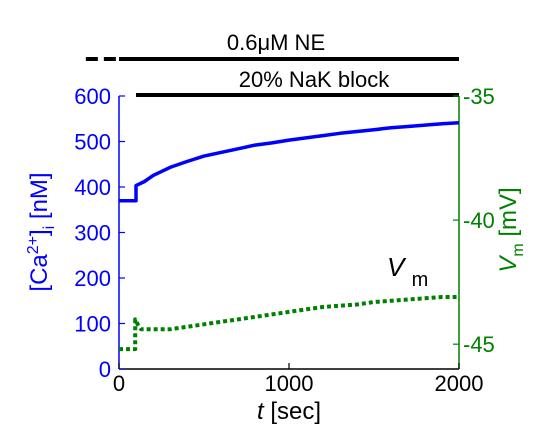  Describe the element at coordinates (479, 344) in the screenshot. I see `y-right-tick-label: -45` at that location.